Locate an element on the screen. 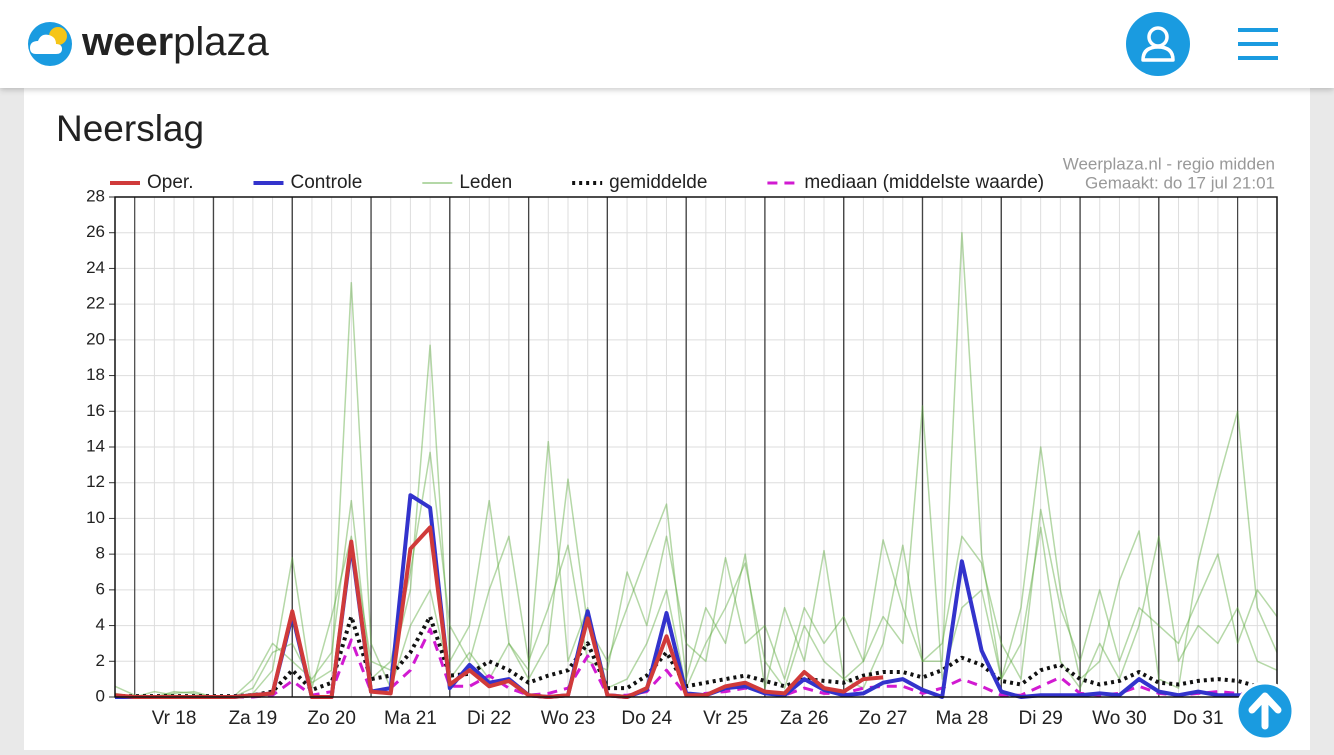 The height and width of the screenshot is (755, 1334). user-body is located at coordinates (1158, 53).